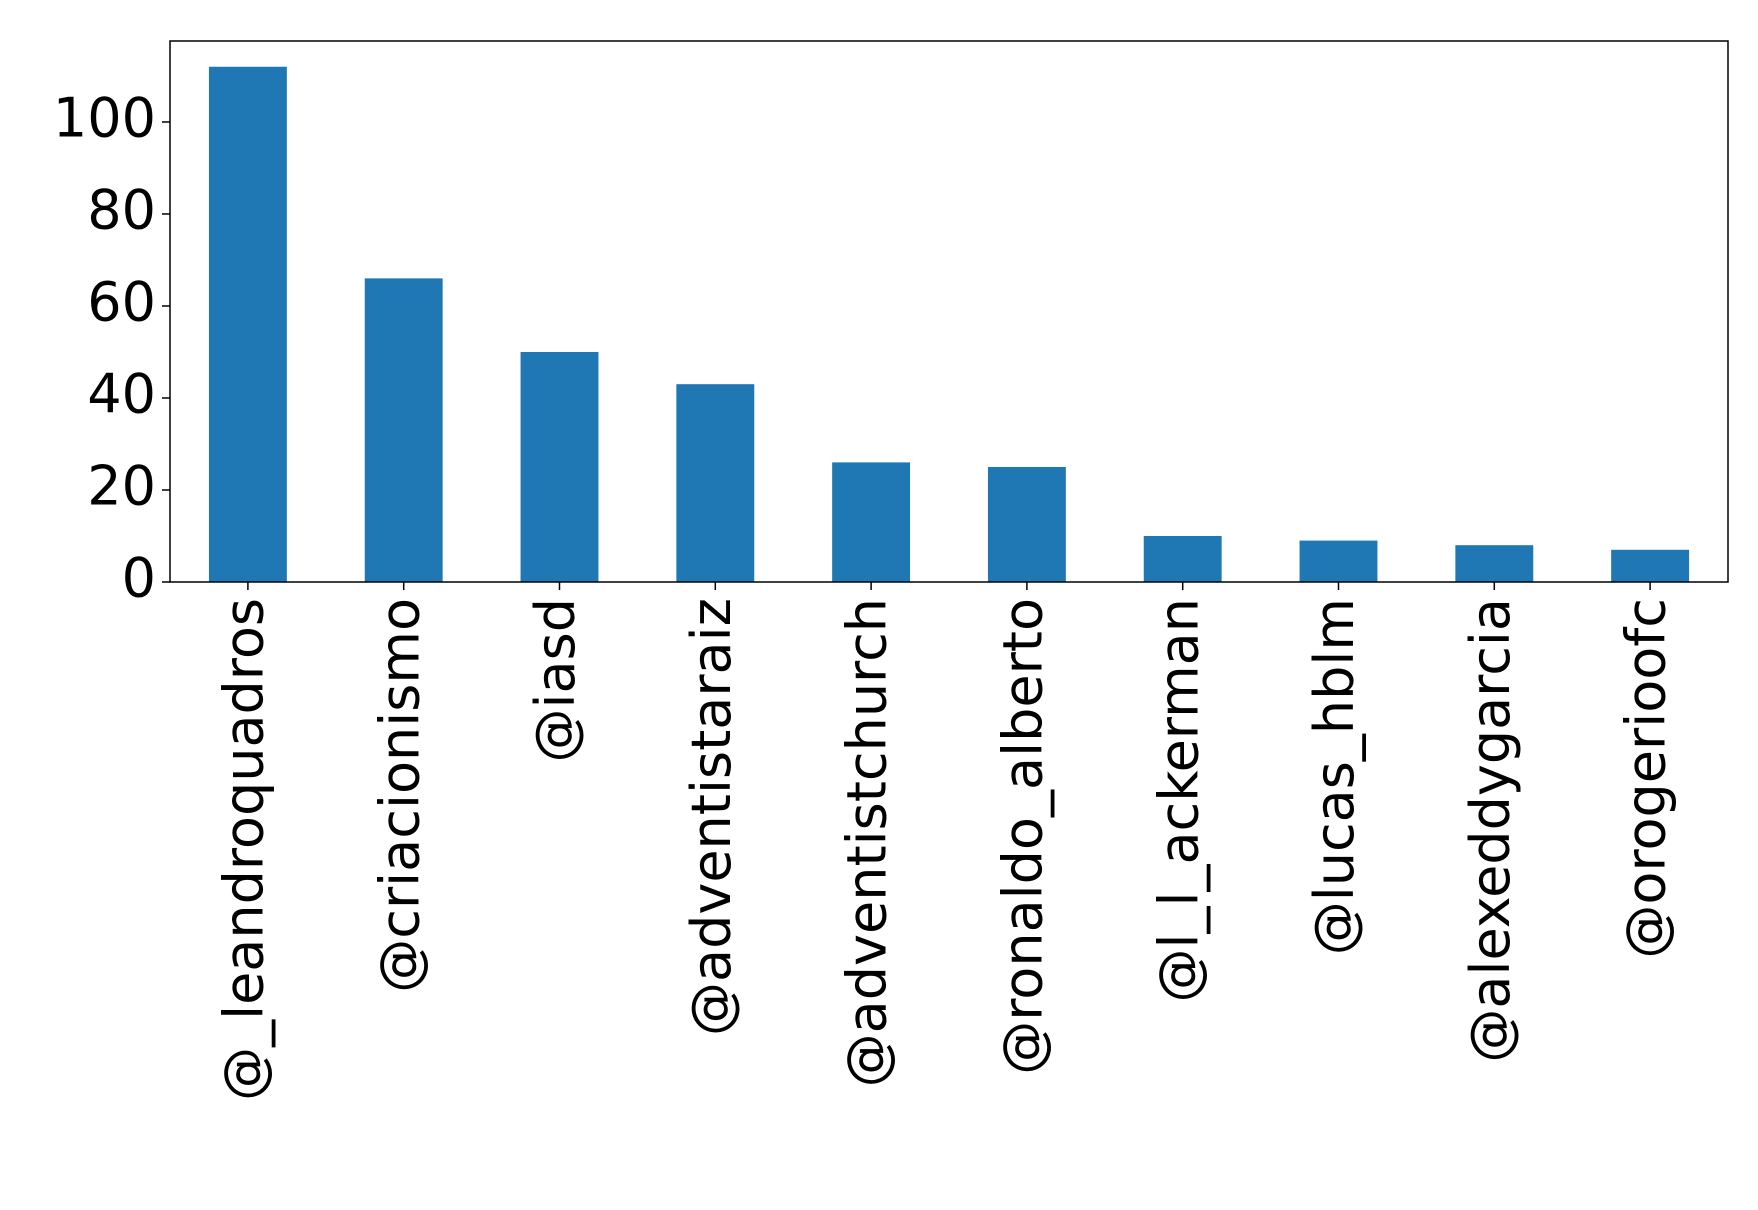 Image resolution: width=1758 pixels, height=1210 pixels. Describe the element at coordinates (399, 795) in the screenshot. I see `x-tick-label: @criacionismo` at that location.